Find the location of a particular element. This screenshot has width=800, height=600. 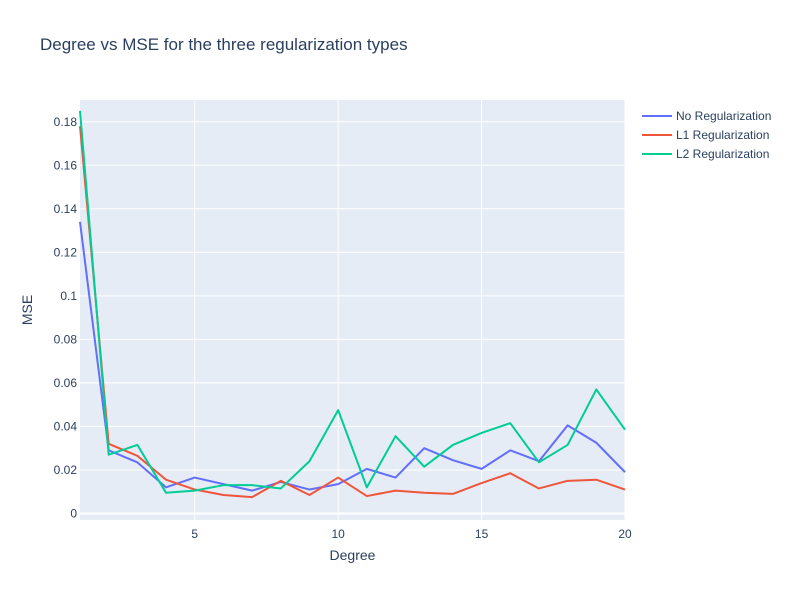

x-tick-label: 5 is located at coordinates (194, 534).